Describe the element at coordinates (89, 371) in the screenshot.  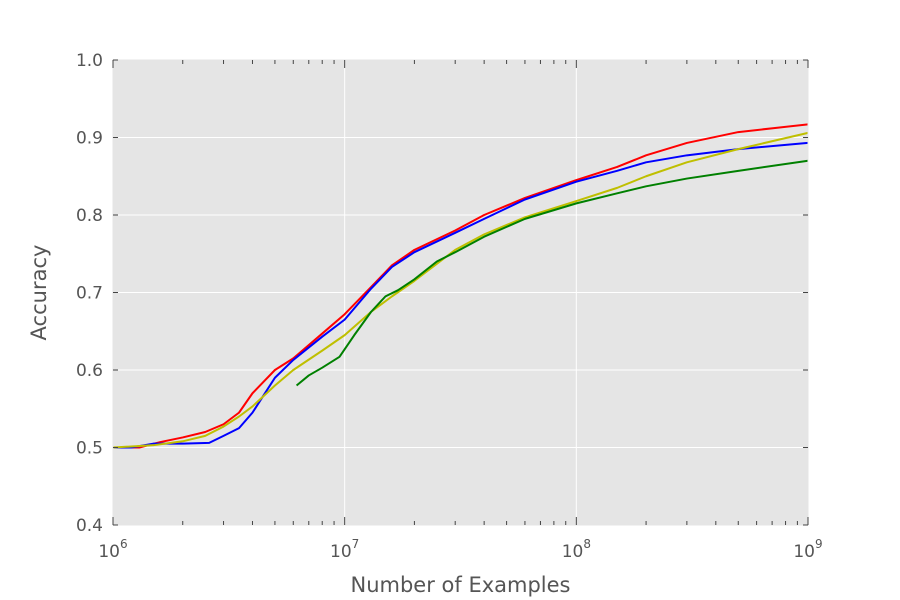
I see `y-tick-label: 0.6` at that location.